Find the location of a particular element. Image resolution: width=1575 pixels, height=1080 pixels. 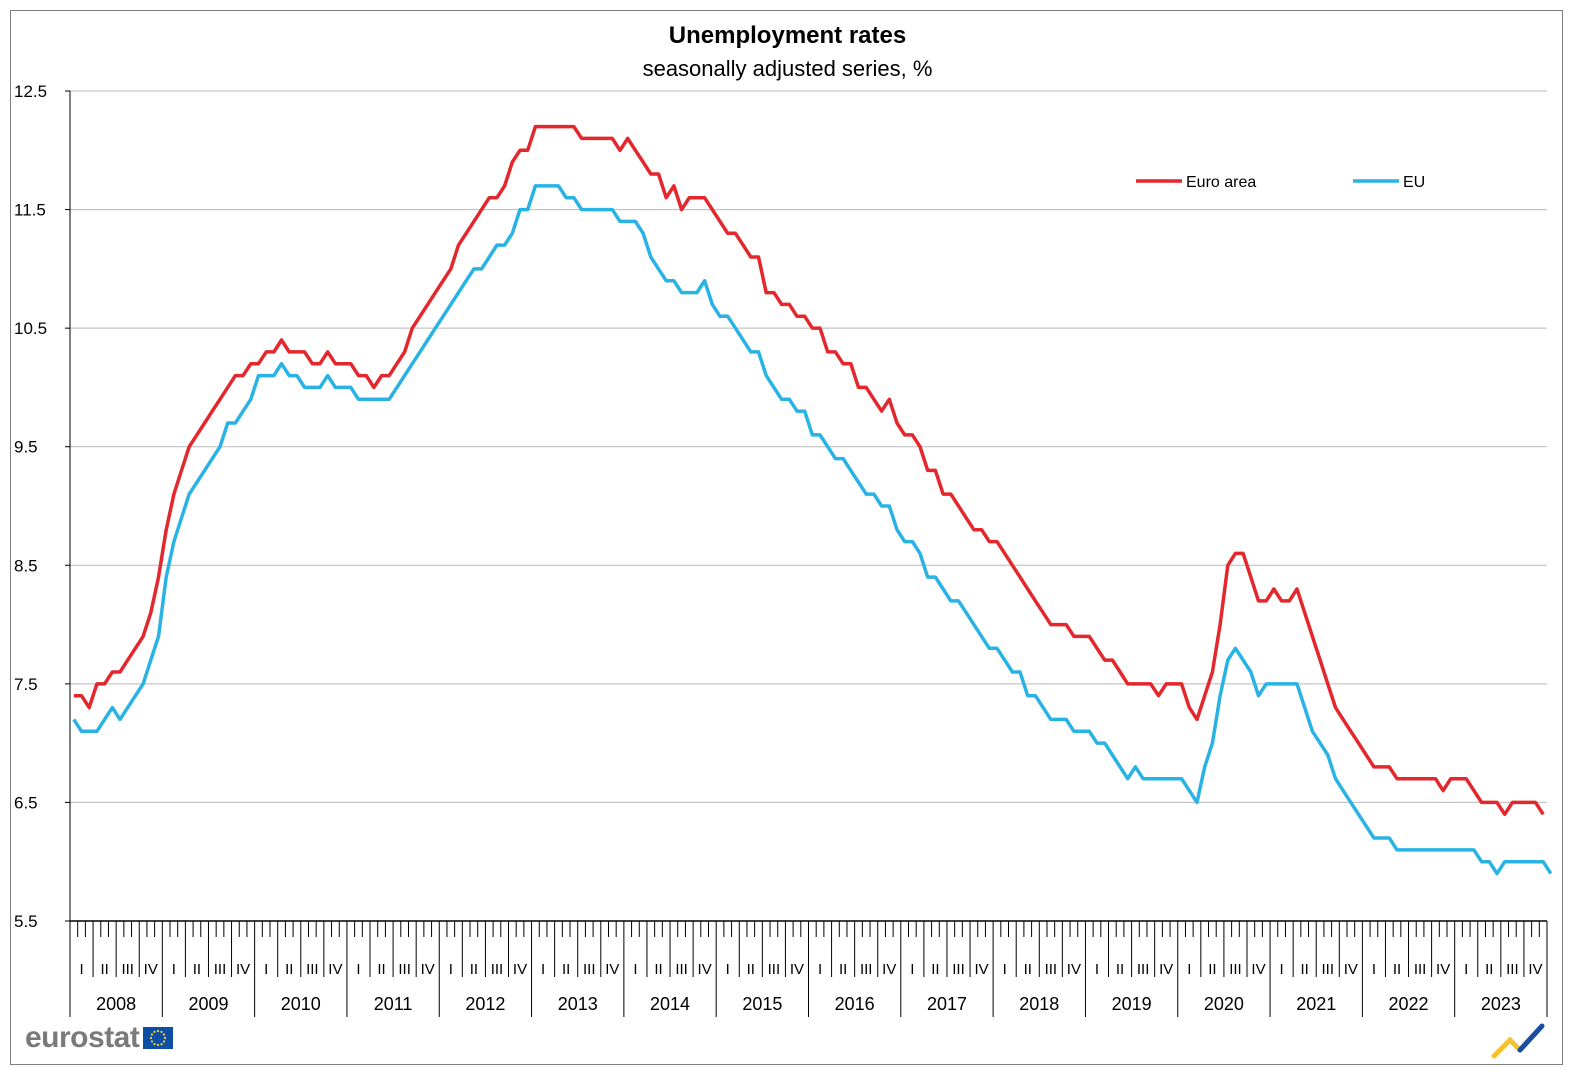

eurostat-logo: eurostat is located at coordinates (99, 1037).